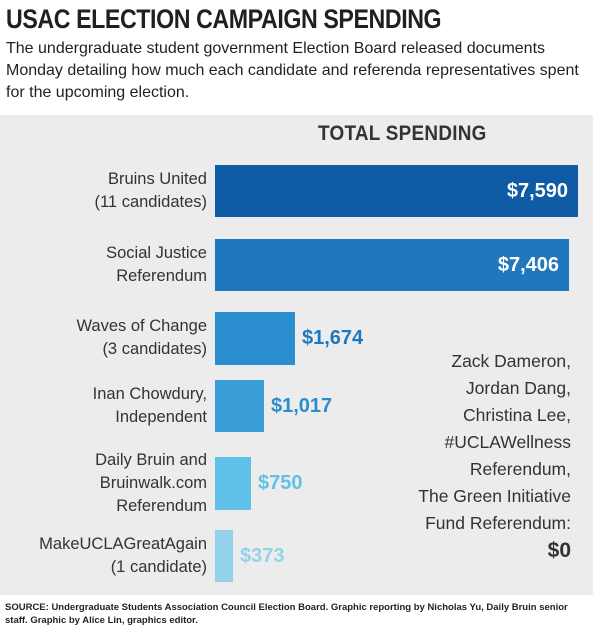 Image resolution: width=593 pixels, height=640 pixels. Describe the element at coordinates (518, 388) in the screenshot. I see `zero-spending-name: Jordan Dang,` at that location.